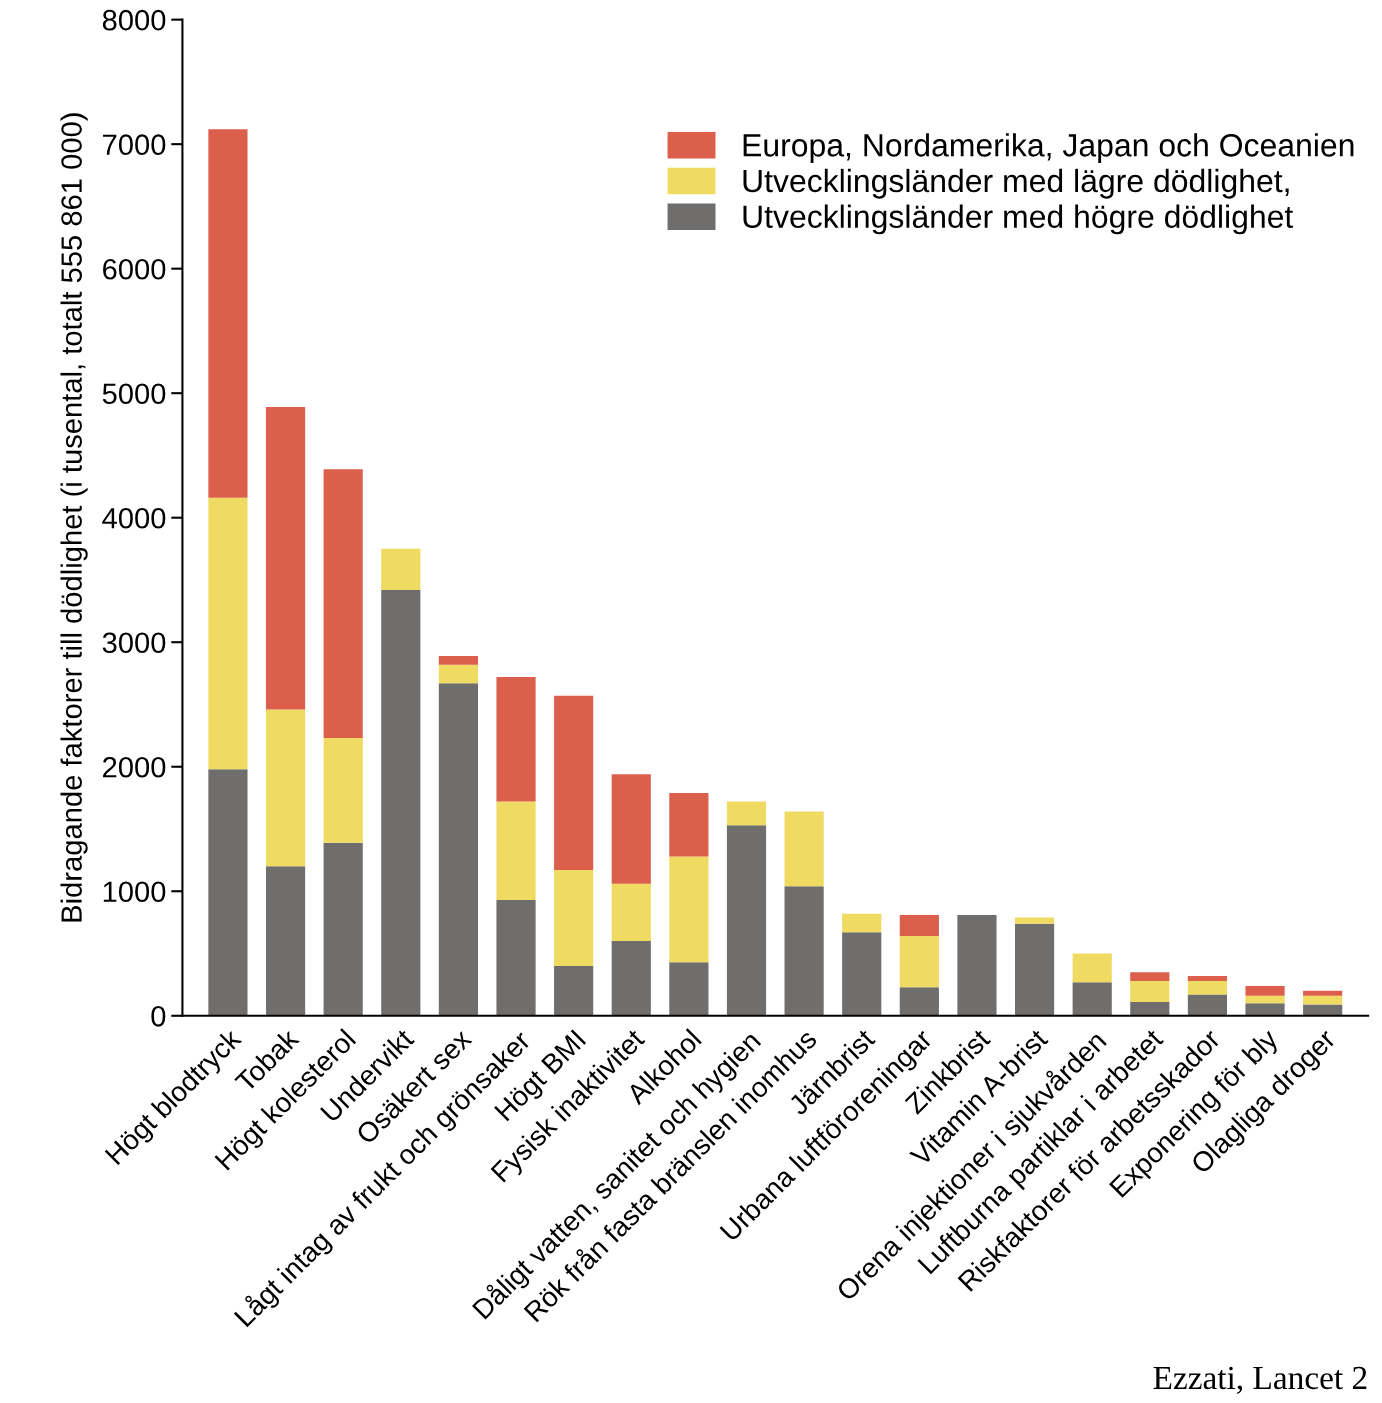  Describe the element at coordinates (134, 394) in the screenshot. I see `y-tick-label: 5000` at that location.